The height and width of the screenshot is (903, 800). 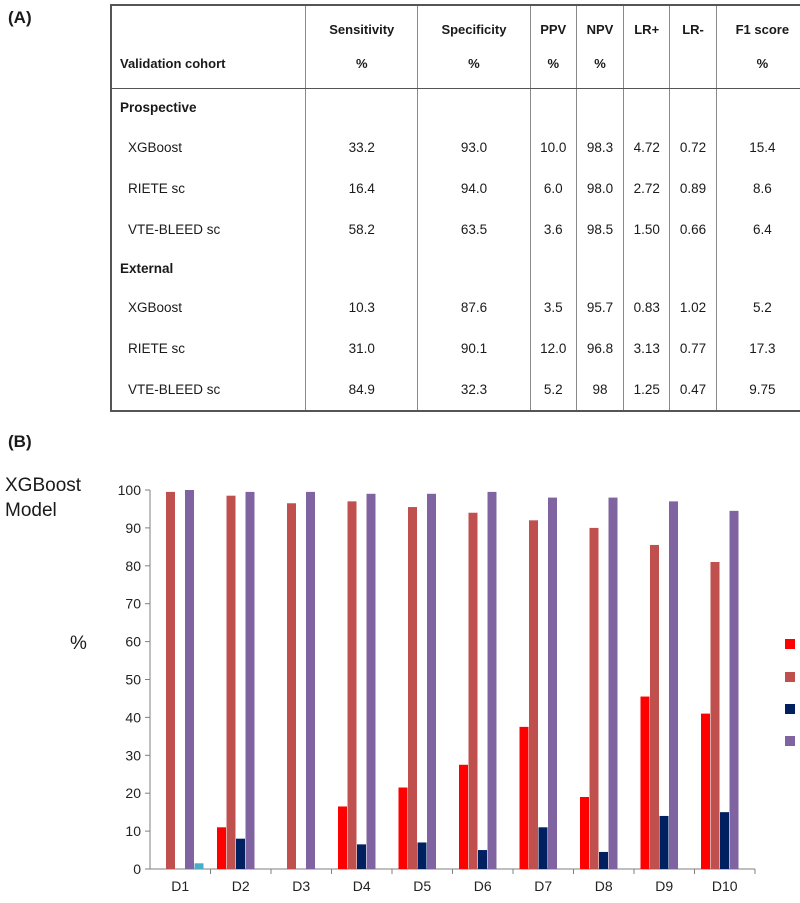 I want to click on value-cell: 3.13, so click(x=647, y=349).